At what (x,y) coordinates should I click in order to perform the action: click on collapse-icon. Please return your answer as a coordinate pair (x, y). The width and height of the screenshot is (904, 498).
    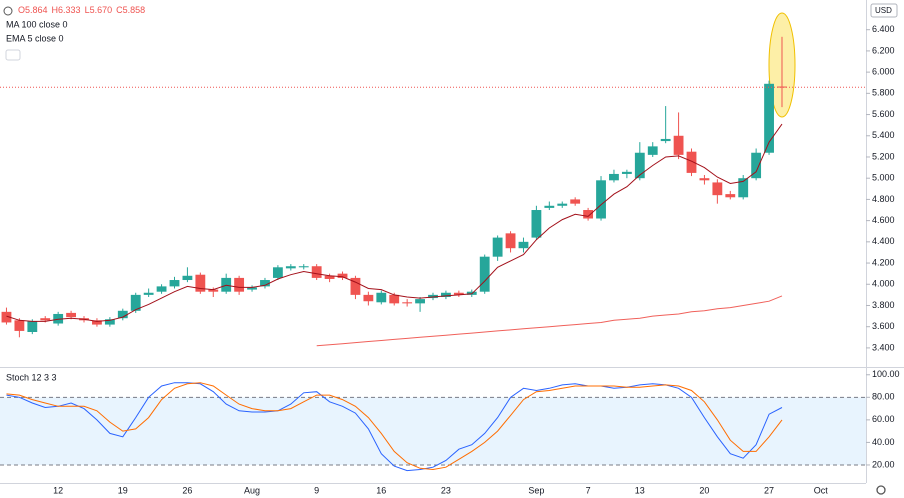
    Looking at the image, I should click on (8, 11).